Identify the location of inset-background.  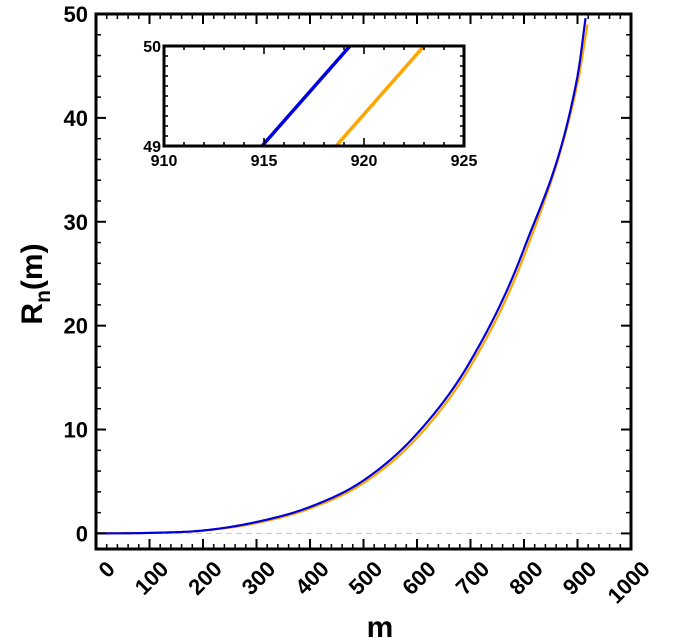
(314, 96).